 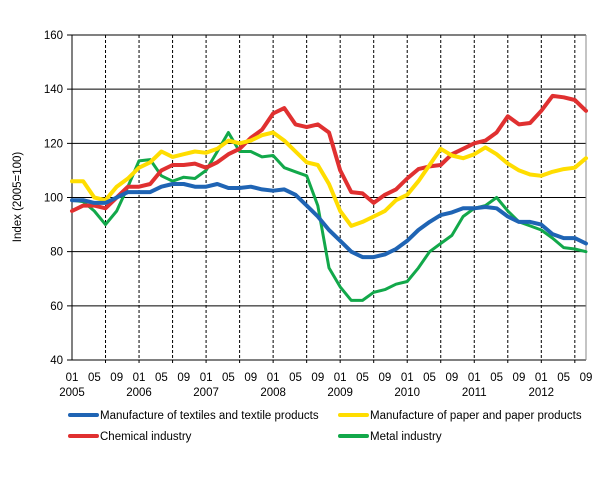 I want to click on legend-label: Metal industry, so click(x=406, y=437).